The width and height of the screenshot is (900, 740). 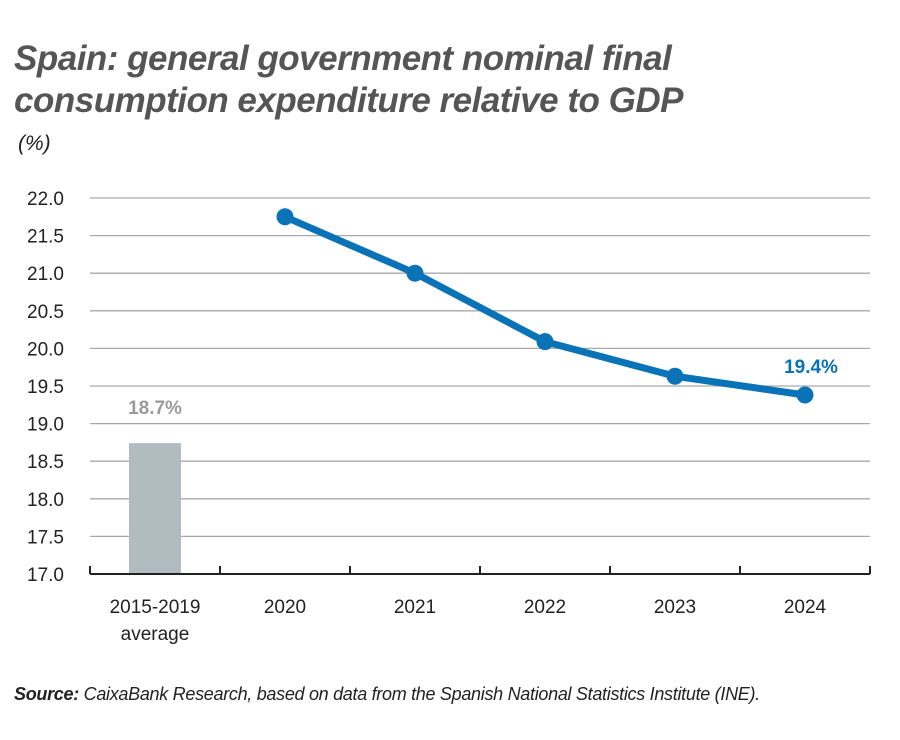 What do you see at coordinates (675, 376) in the screenshot?
I see `line-point-2023` at bounding box center [675, 376].